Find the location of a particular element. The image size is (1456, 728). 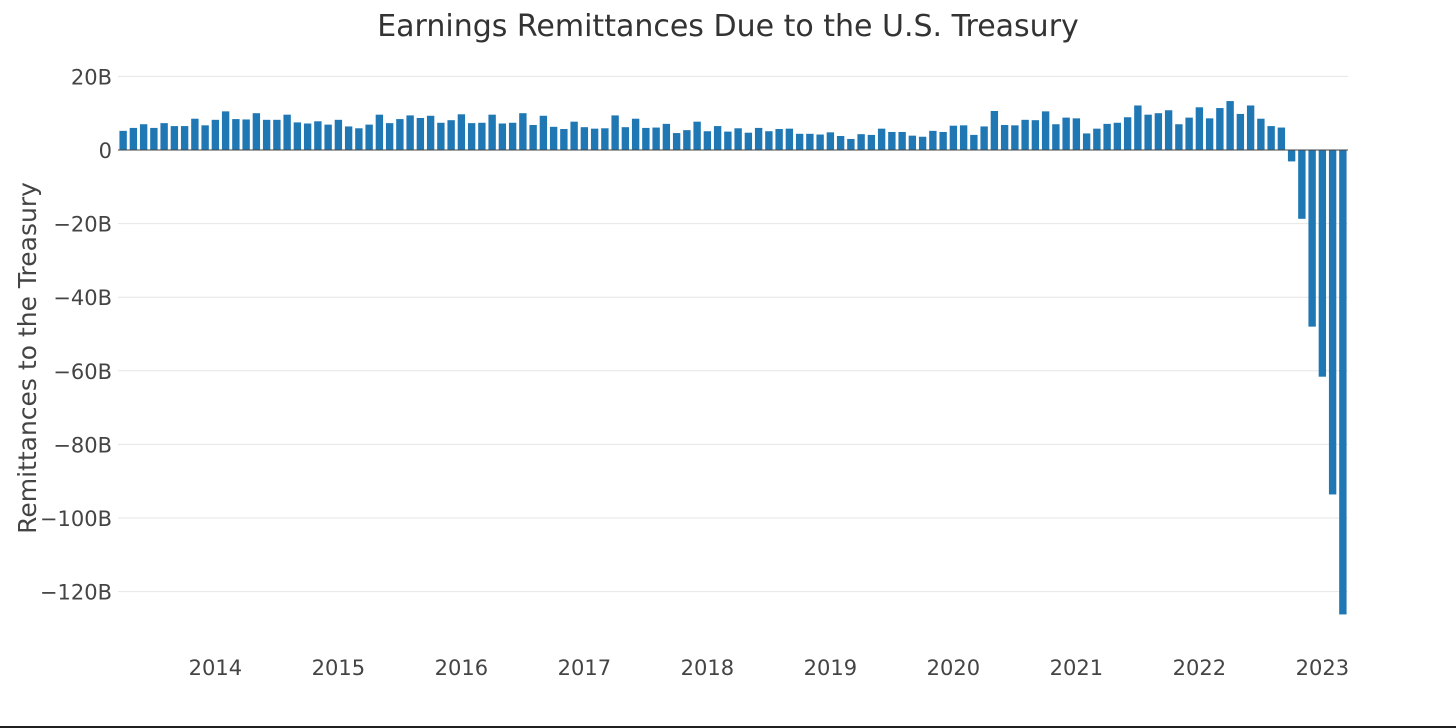

y-axis-tick-labels: 20B 0 −20B −40B −60B −80B −100B −120B is located at coordinates (76, 334).